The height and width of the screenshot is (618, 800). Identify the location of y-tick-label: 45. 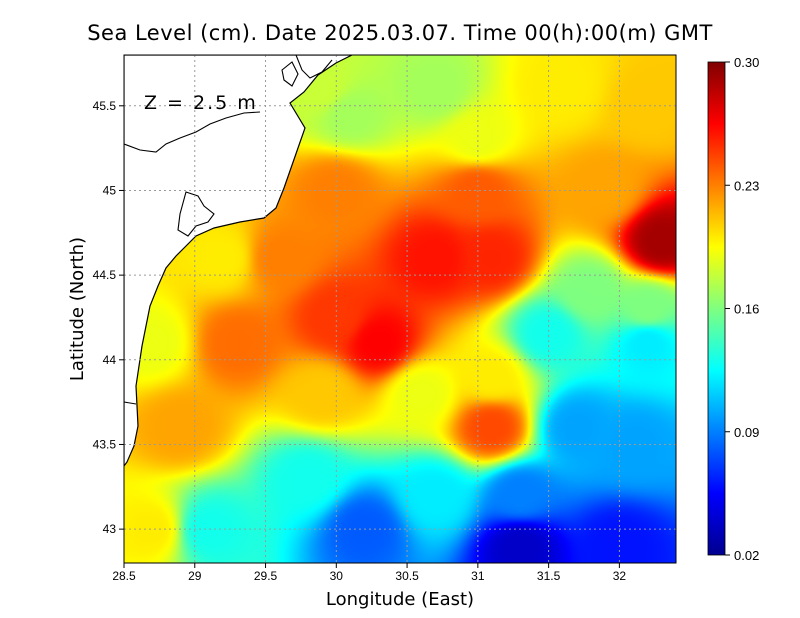
(110, 190).